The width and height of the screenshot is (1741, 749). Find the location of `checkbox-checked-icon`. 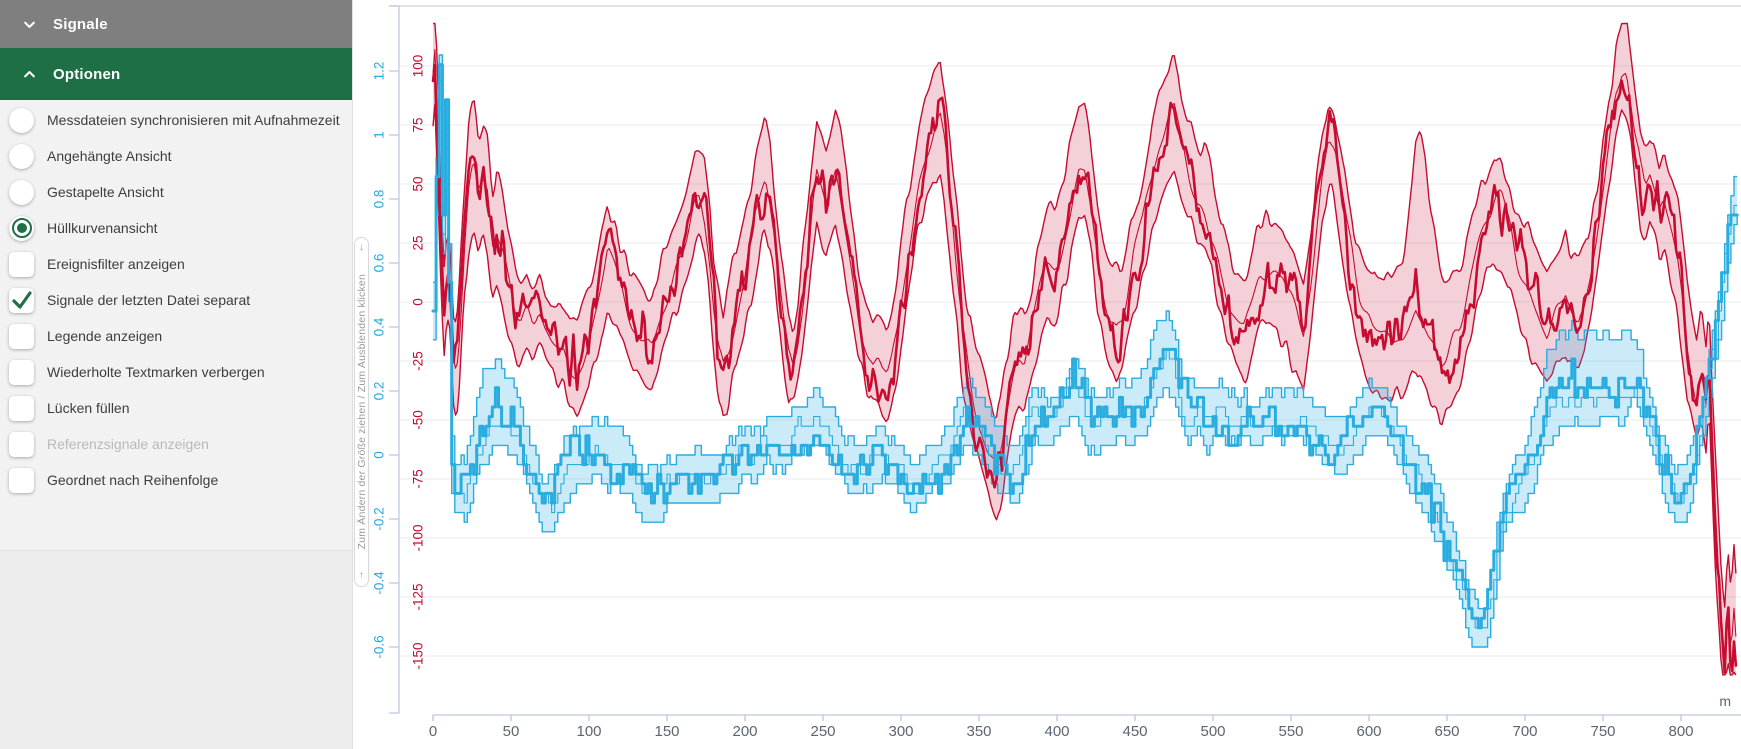

checkbox-checked-icon is located at coordinates (21, 300).